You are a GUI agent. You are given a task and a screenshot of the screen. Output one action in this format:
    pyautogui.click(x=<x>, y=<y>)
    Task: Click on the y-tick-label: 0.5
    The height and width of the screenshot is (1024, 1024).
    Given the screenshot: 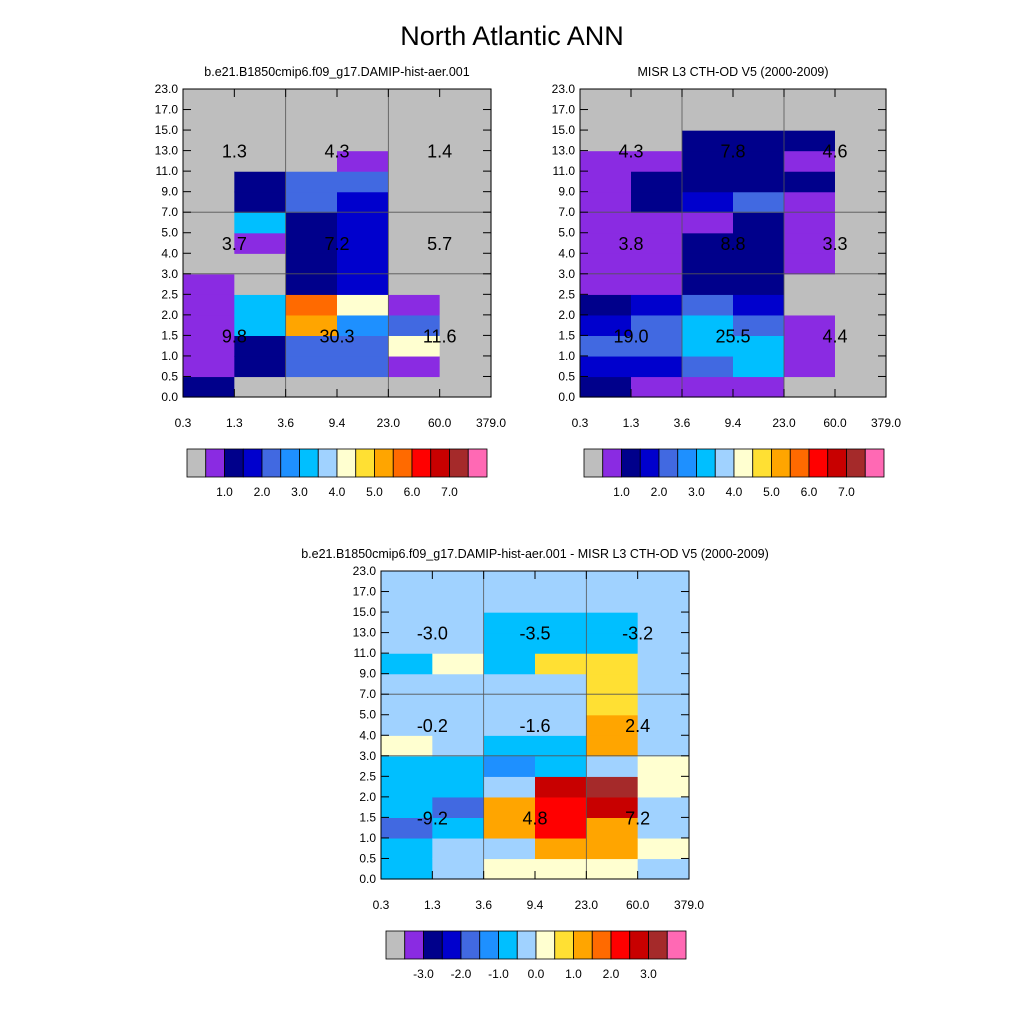 What is the action you would take?
    pyautogui.click(x=367, y=858)
    